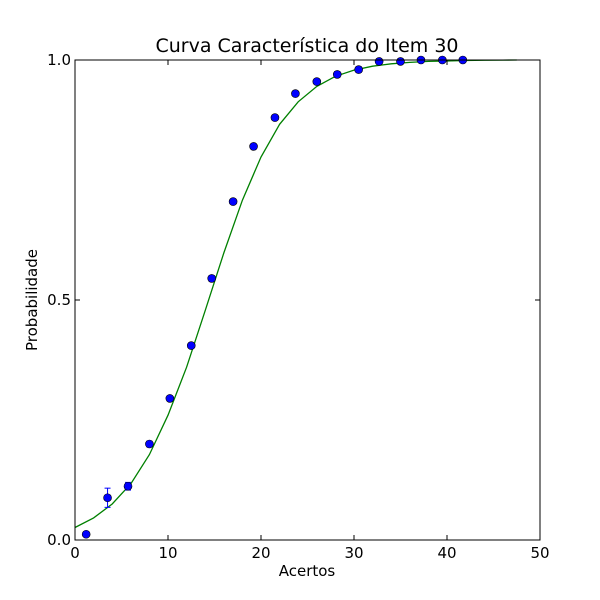  What do you see at coordinates (306, 46) in the screenshot?
I see `chart-title: Curva Característica do Item 30` at bounding box center [306, 46].